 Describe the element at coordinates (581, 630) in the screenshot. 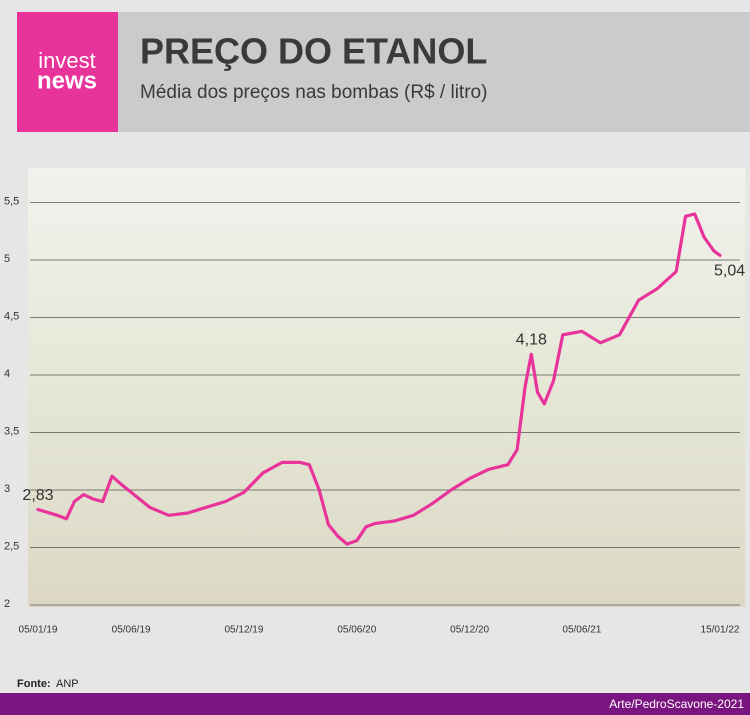

I see `x-tick-label: 05/06/21` at that location.